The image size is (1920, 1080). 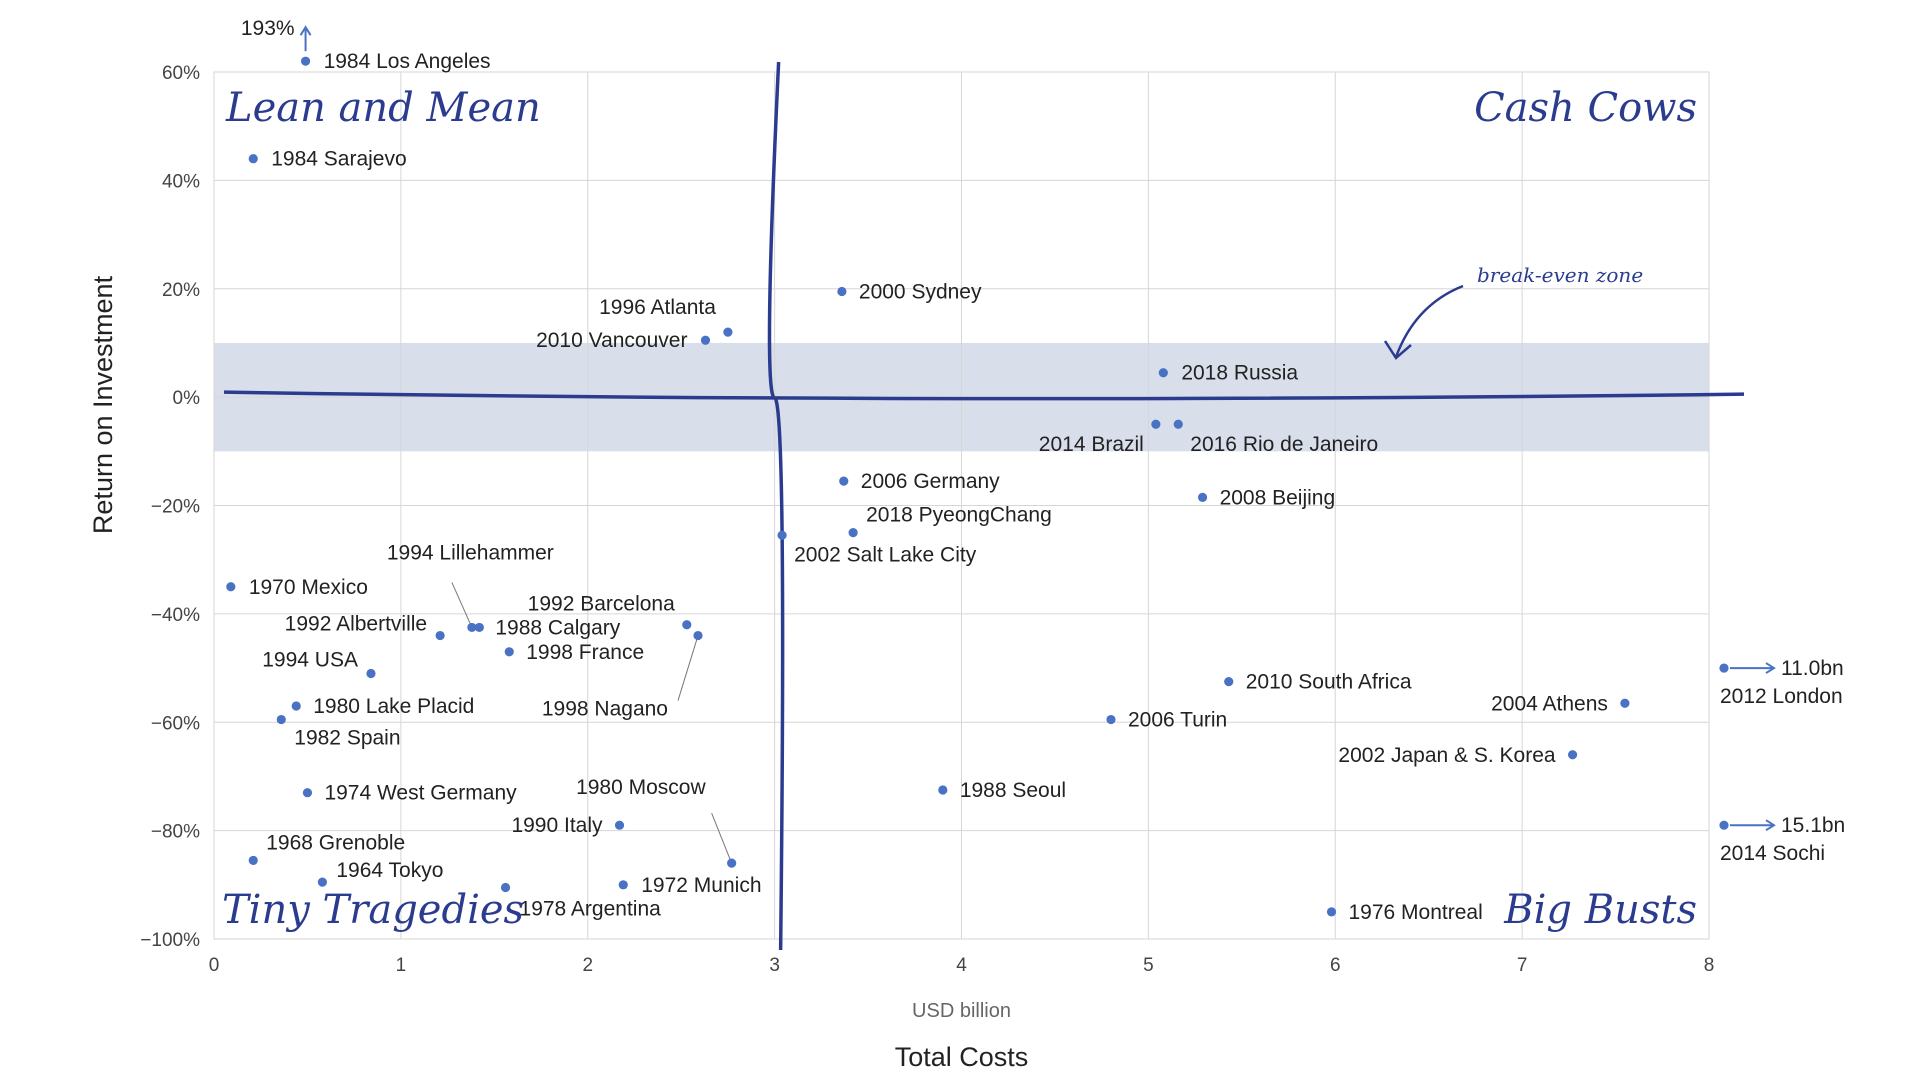 I want to click on point-label: 2004 Athens, so click(x=1549, y=703).